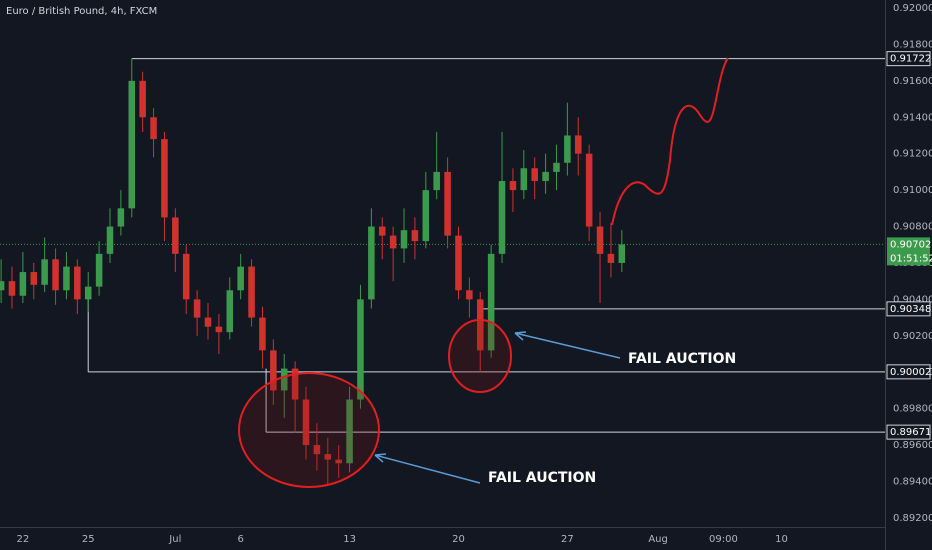 The image size is (932, 550). What do you see at coordinates (427, 468) in the screenshot?
I see `arrow` at bounding box center [427, 468].